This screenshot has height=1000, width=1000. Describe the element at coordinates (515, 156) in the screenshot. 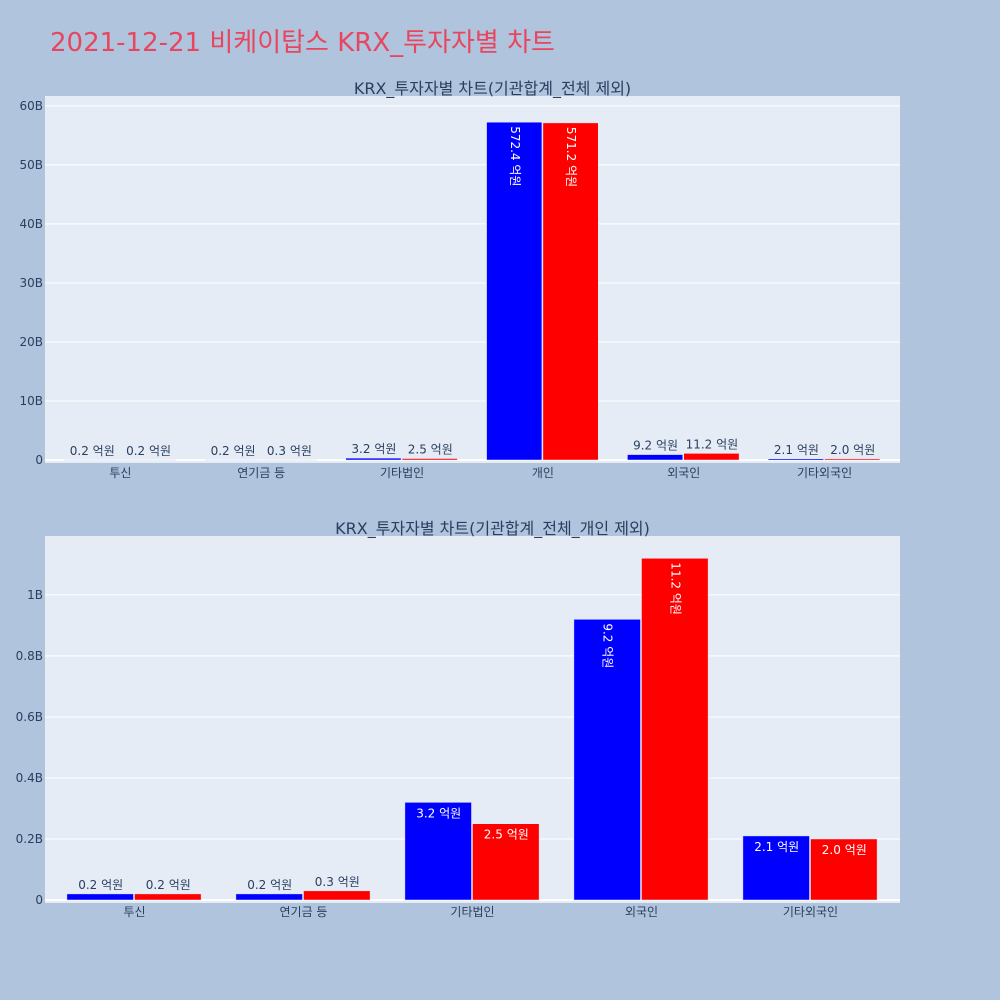

I see `data-label: 572.4 억원` at that location.